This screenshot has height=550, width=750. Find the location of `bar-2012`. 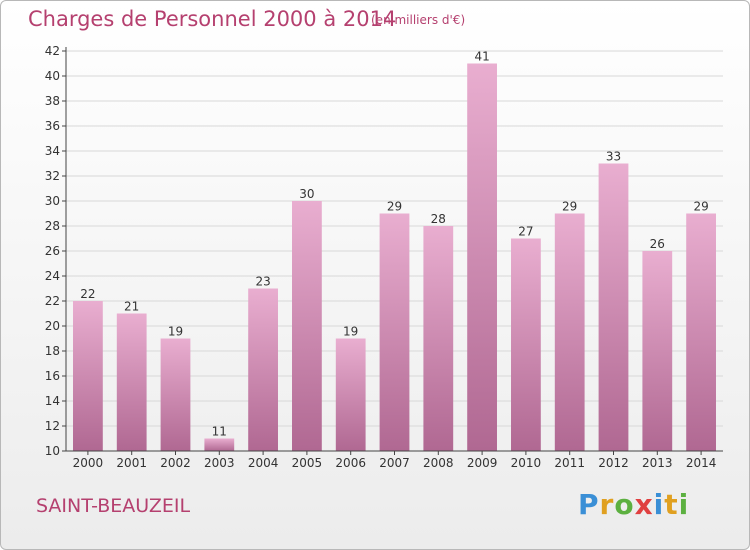

bar-2012 is located at coordinates (613, 307).